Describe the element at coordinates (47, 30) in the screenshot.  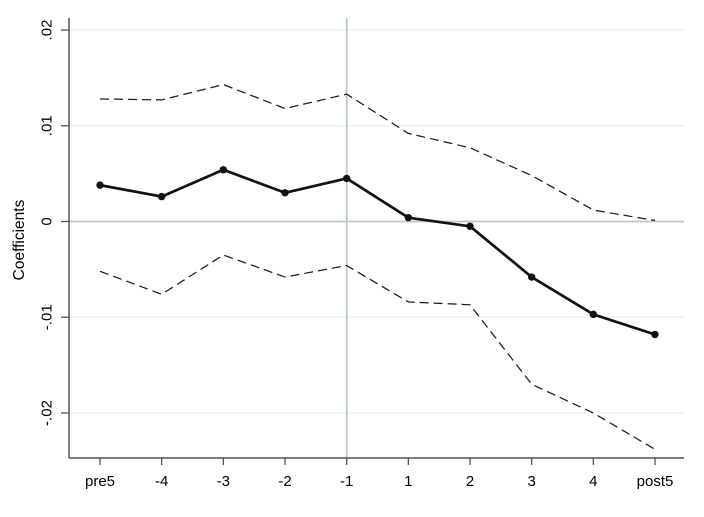
I see `y-tick-label: .02` at that location.